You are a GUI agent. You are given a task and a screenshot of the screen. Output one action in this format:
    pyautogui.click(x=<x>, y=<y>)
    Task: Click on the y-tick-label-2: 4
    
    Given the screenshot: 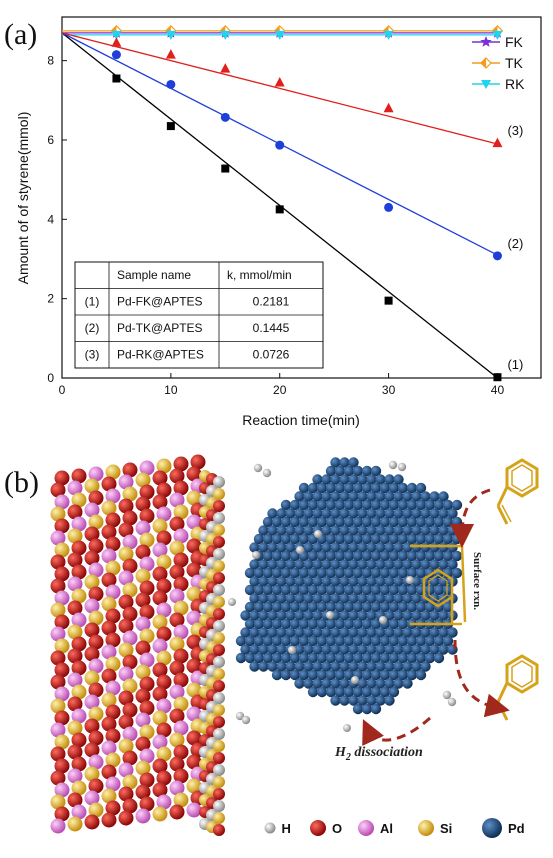 What is the action you would take?
    pyautogui.click(x=50, y=219)
    